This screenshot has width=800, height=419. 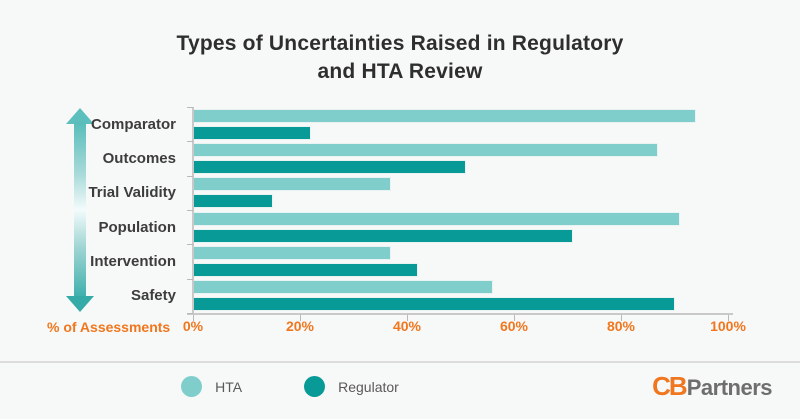 I want to click on y-axis-line, so click(x=193, y=211).